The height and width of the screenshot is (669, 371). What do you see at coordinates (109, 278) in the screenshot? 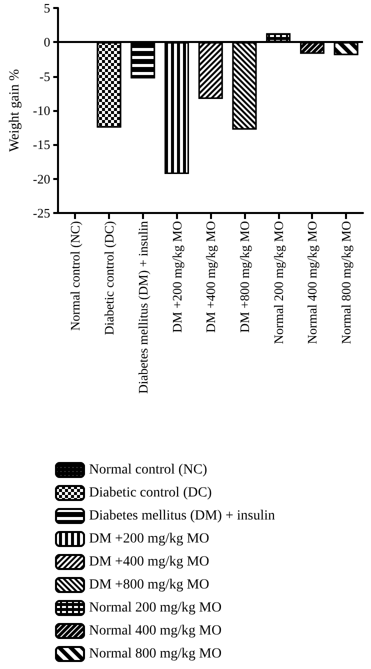
I see `x-tick-label: Diabetic control (DC)` at bounding box center [109, 278].